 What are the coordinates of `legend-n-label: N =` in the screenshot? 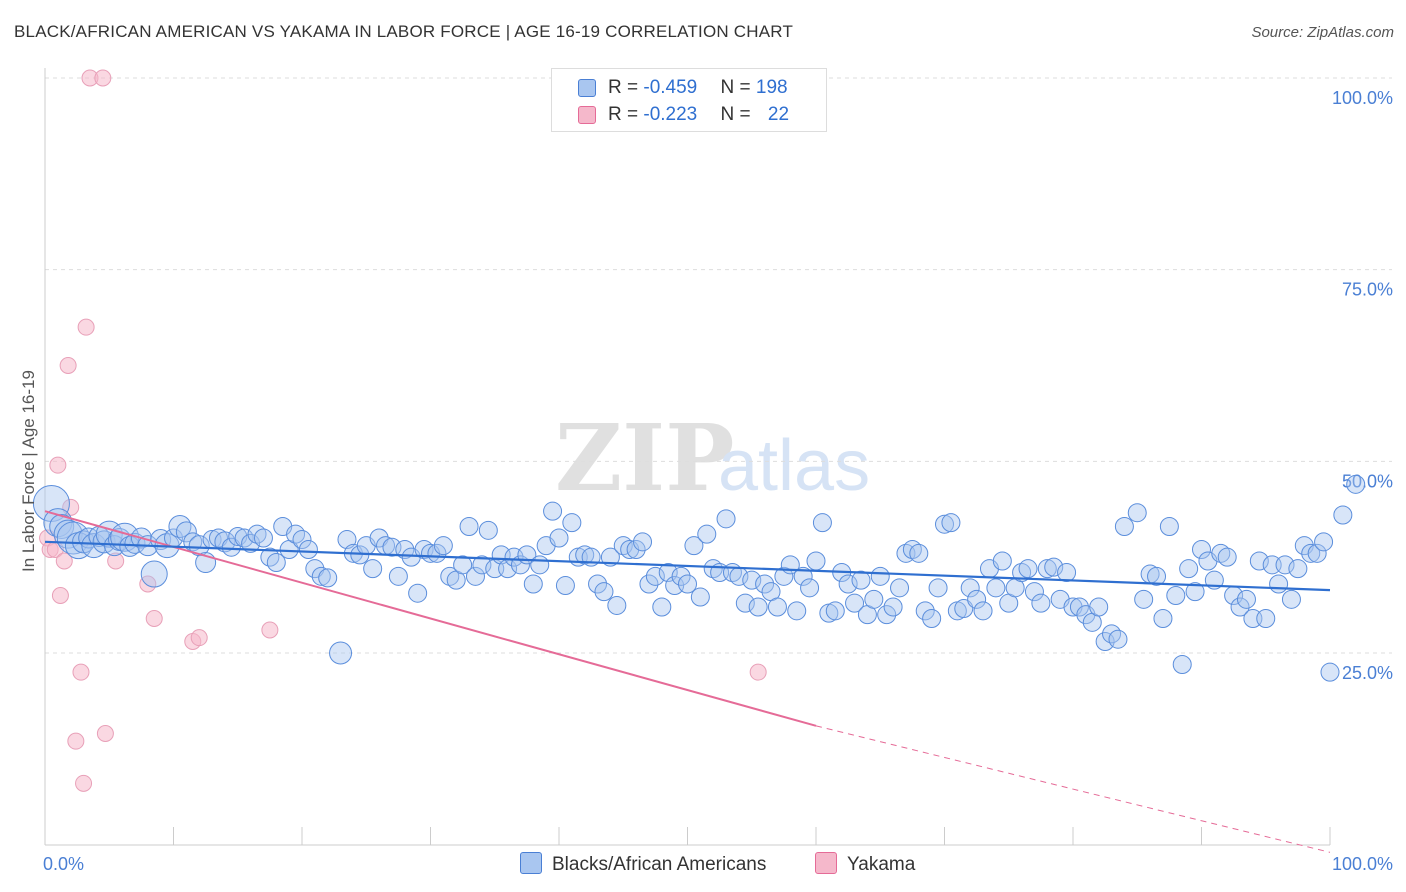 It's located at (738, 114).